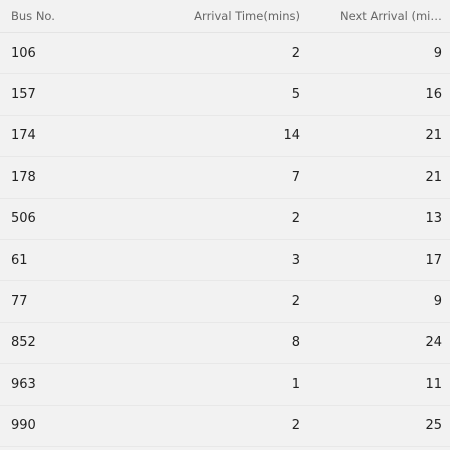 This screenshot has height=450, width=450. Describe the element at coordinates (295, 95) in the screenshot. I see `arrival-time-cell: 5` at that location.